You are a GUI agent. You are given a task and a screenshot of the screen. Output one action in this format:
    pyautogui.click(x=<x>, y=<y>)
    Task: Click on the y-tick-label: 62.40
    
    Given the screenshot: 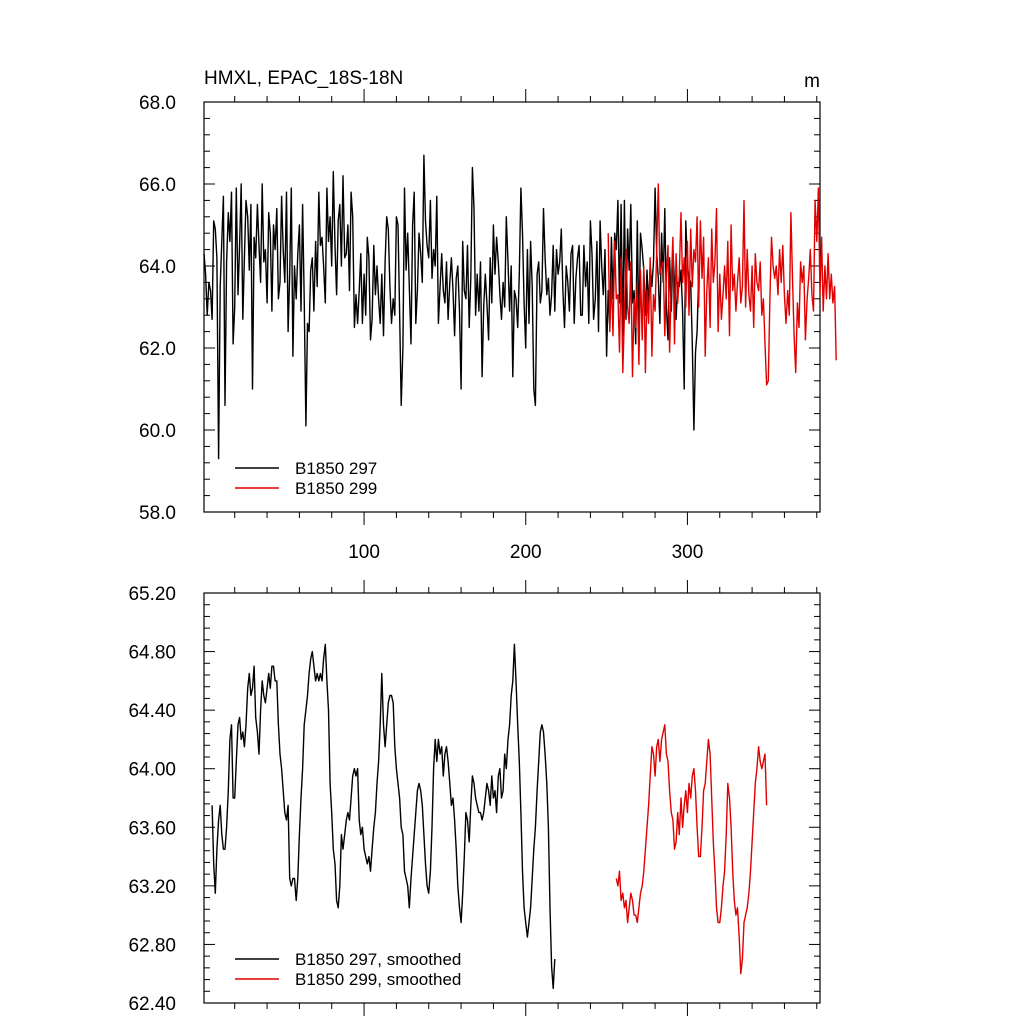 What is the action you would take?
    pyautogui.click(x=152, y=1004)
    